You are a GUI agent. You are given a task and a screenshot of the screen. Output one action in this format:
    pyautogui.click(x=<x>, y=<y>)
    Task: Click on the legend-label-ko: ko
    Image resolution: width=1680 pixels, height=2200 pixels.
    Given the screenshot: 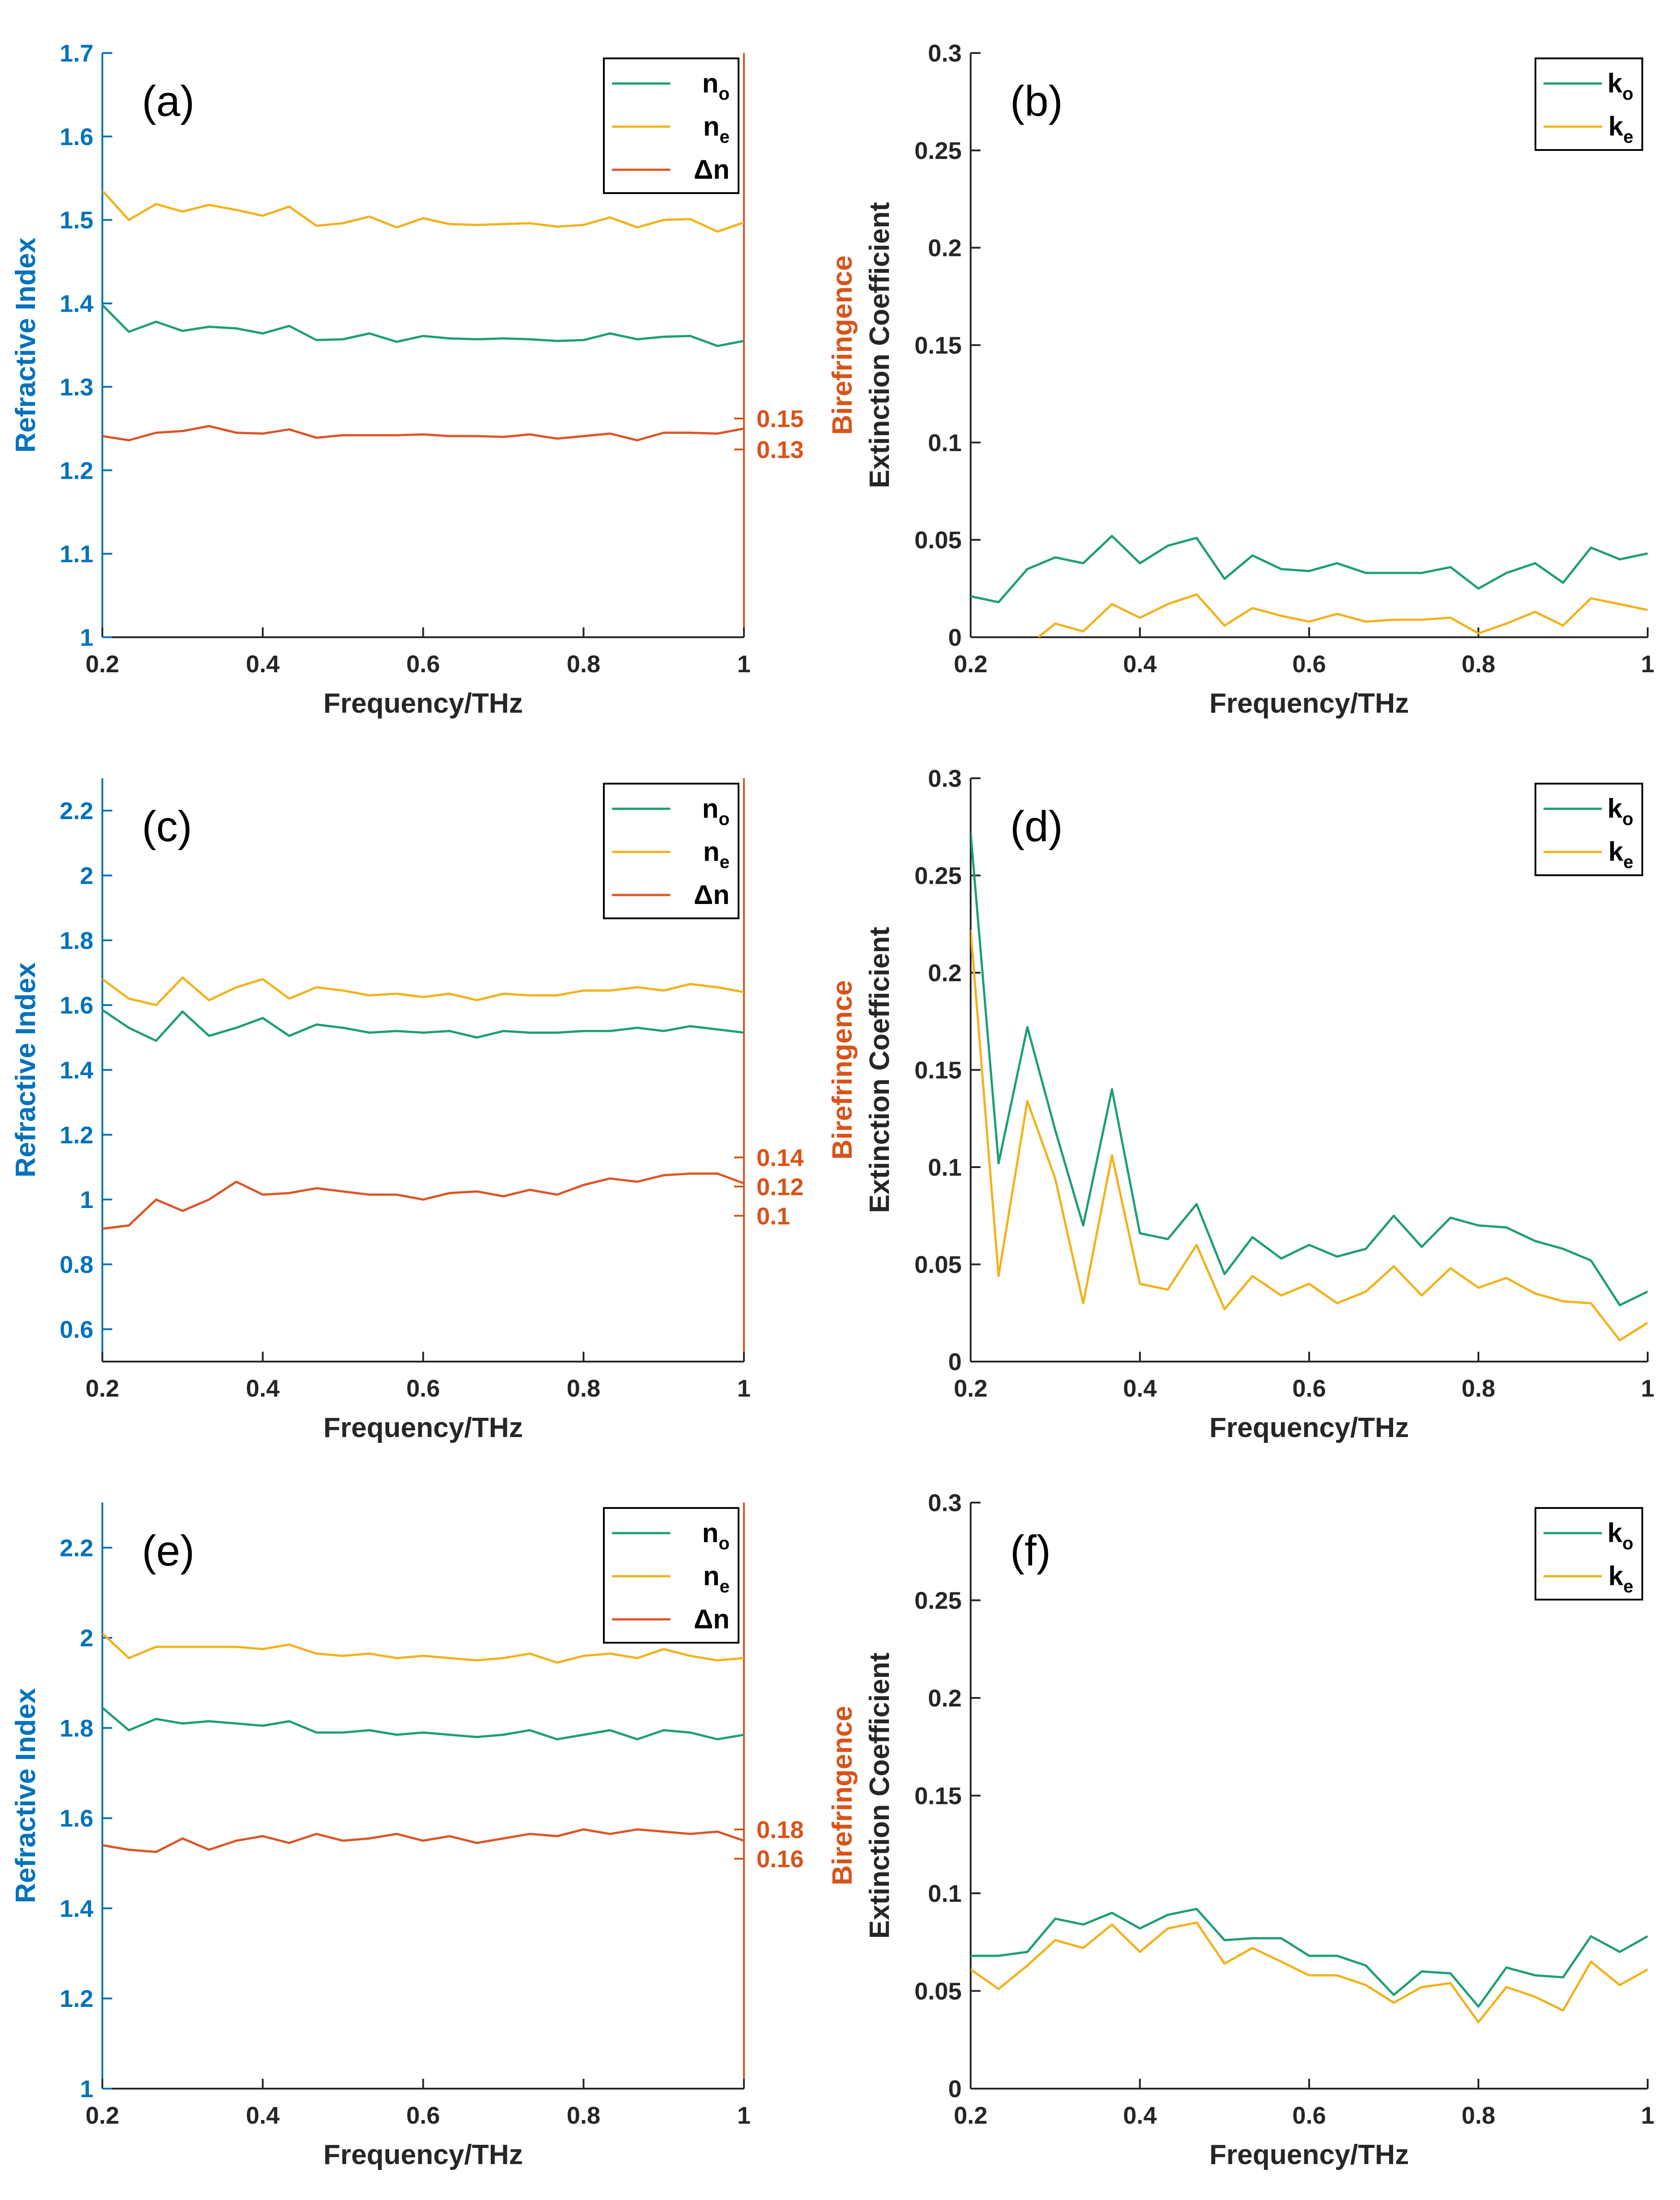 What is the action you would take?
    pyautogui.click(x=1620, y=812)
    